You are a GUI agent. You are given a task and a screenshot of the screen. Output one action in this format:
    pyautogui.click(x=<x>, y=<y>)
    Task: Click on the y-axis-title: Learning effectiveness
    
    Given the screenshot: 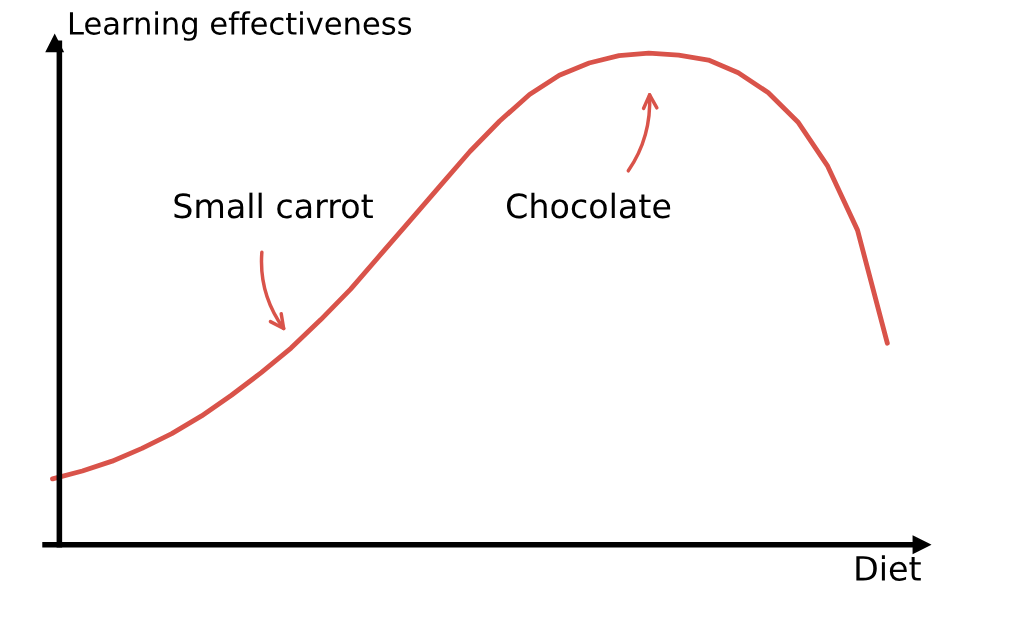 What is the action you would take?
    pyautogui.click(x=240, y=26)
    